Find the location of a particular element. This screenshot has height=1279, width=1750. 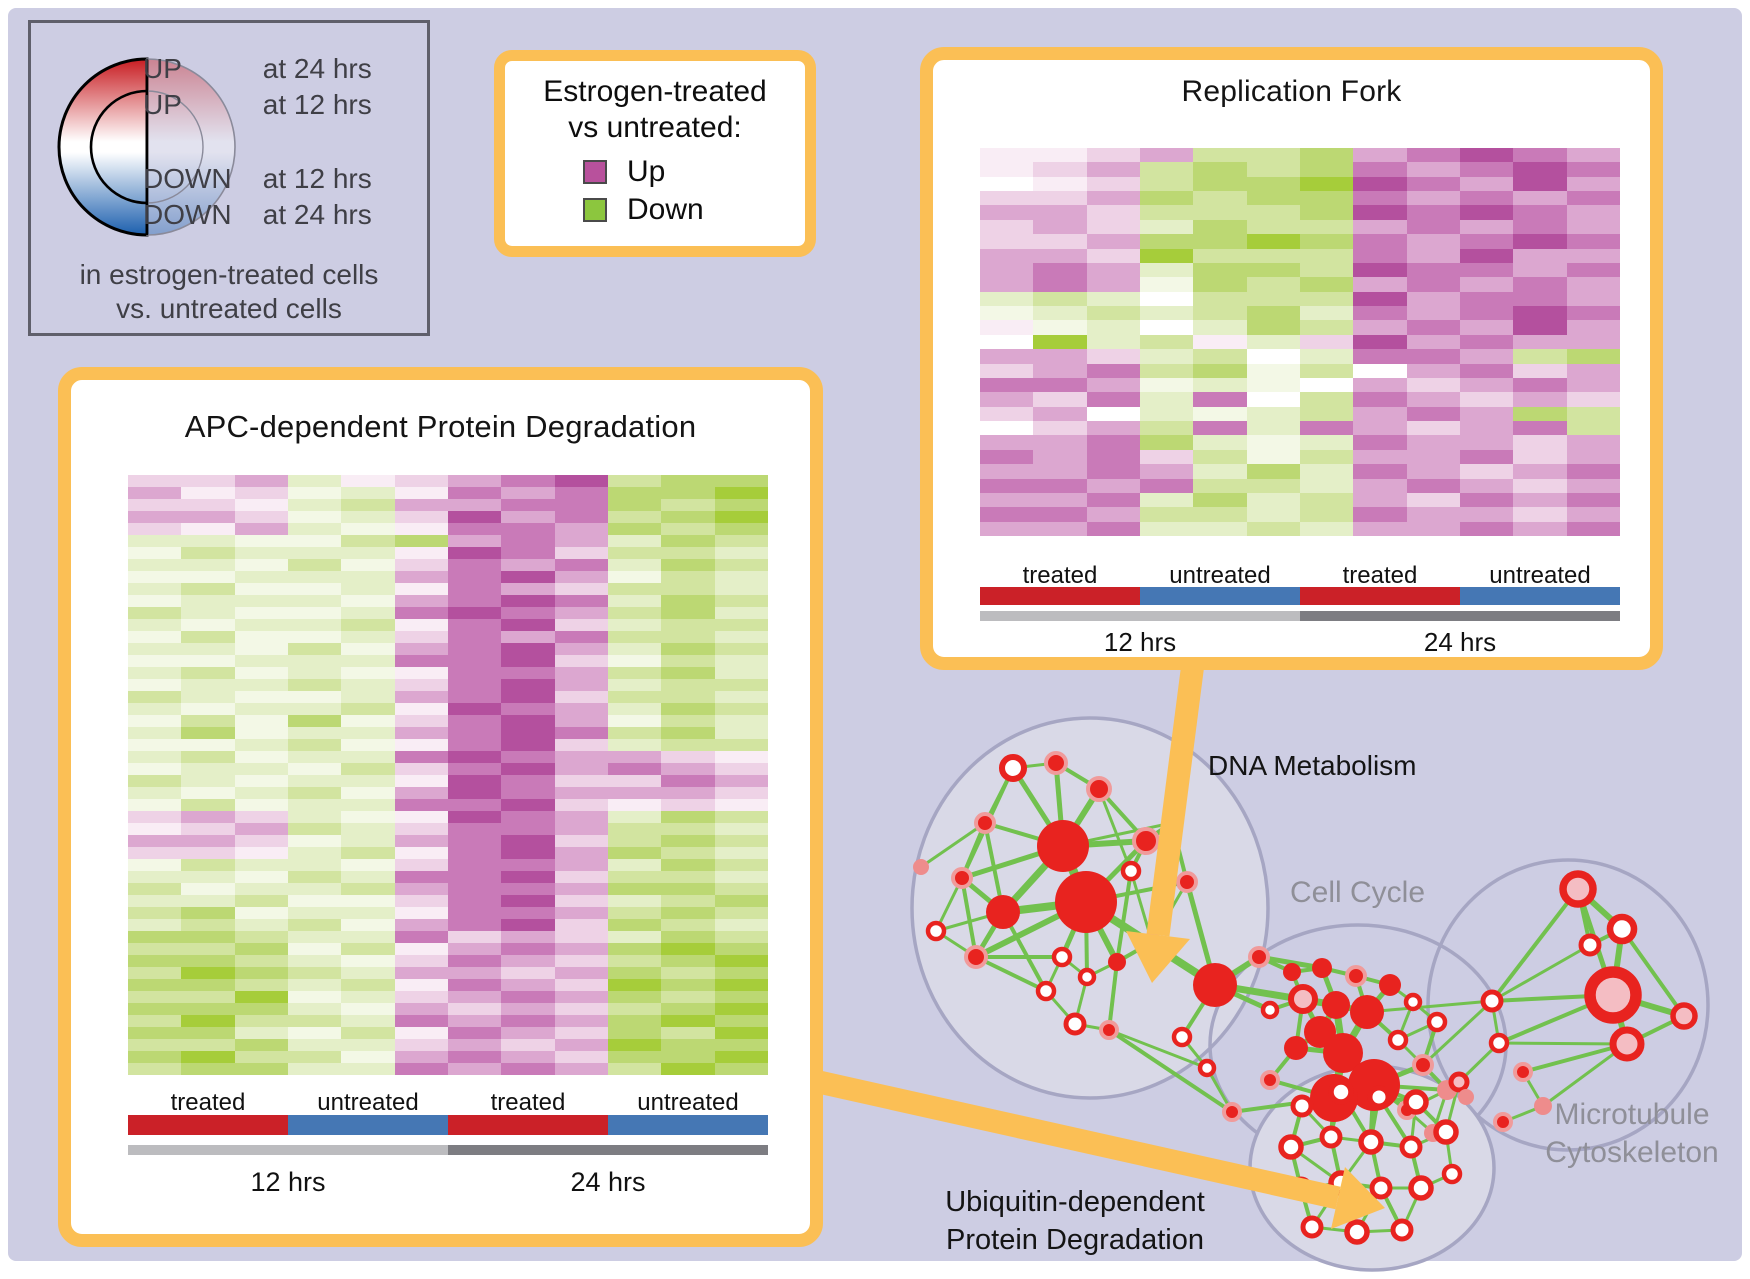

bar-12hrs-segment is located at coordinates (288, 1150).